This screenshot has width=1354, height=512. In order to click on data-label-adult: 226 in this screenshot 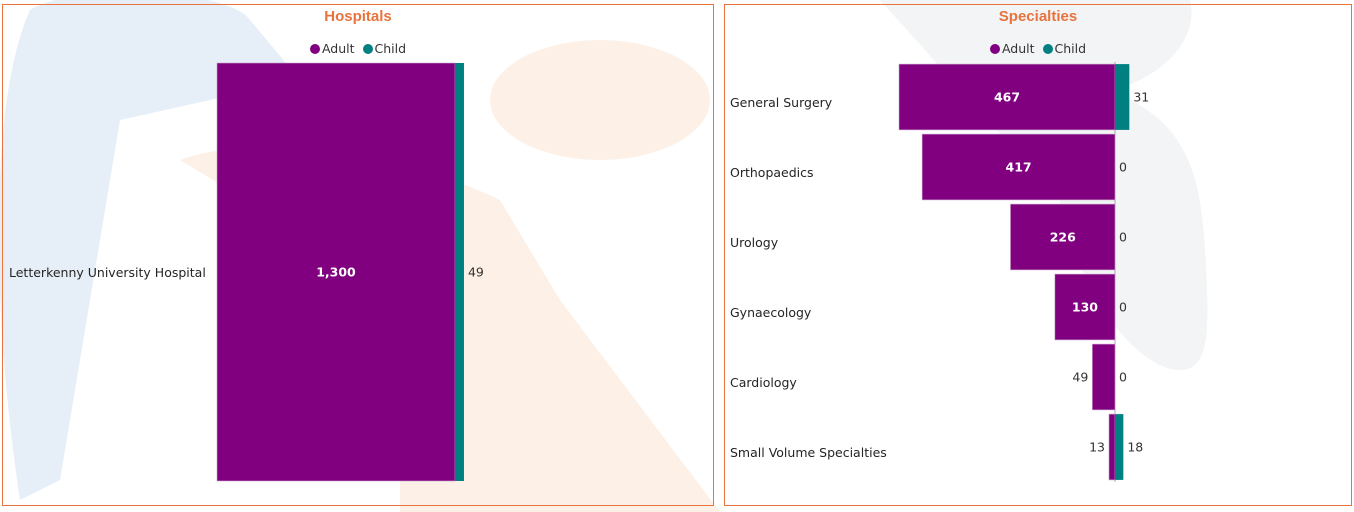, I will do `click(1063, 237)`.